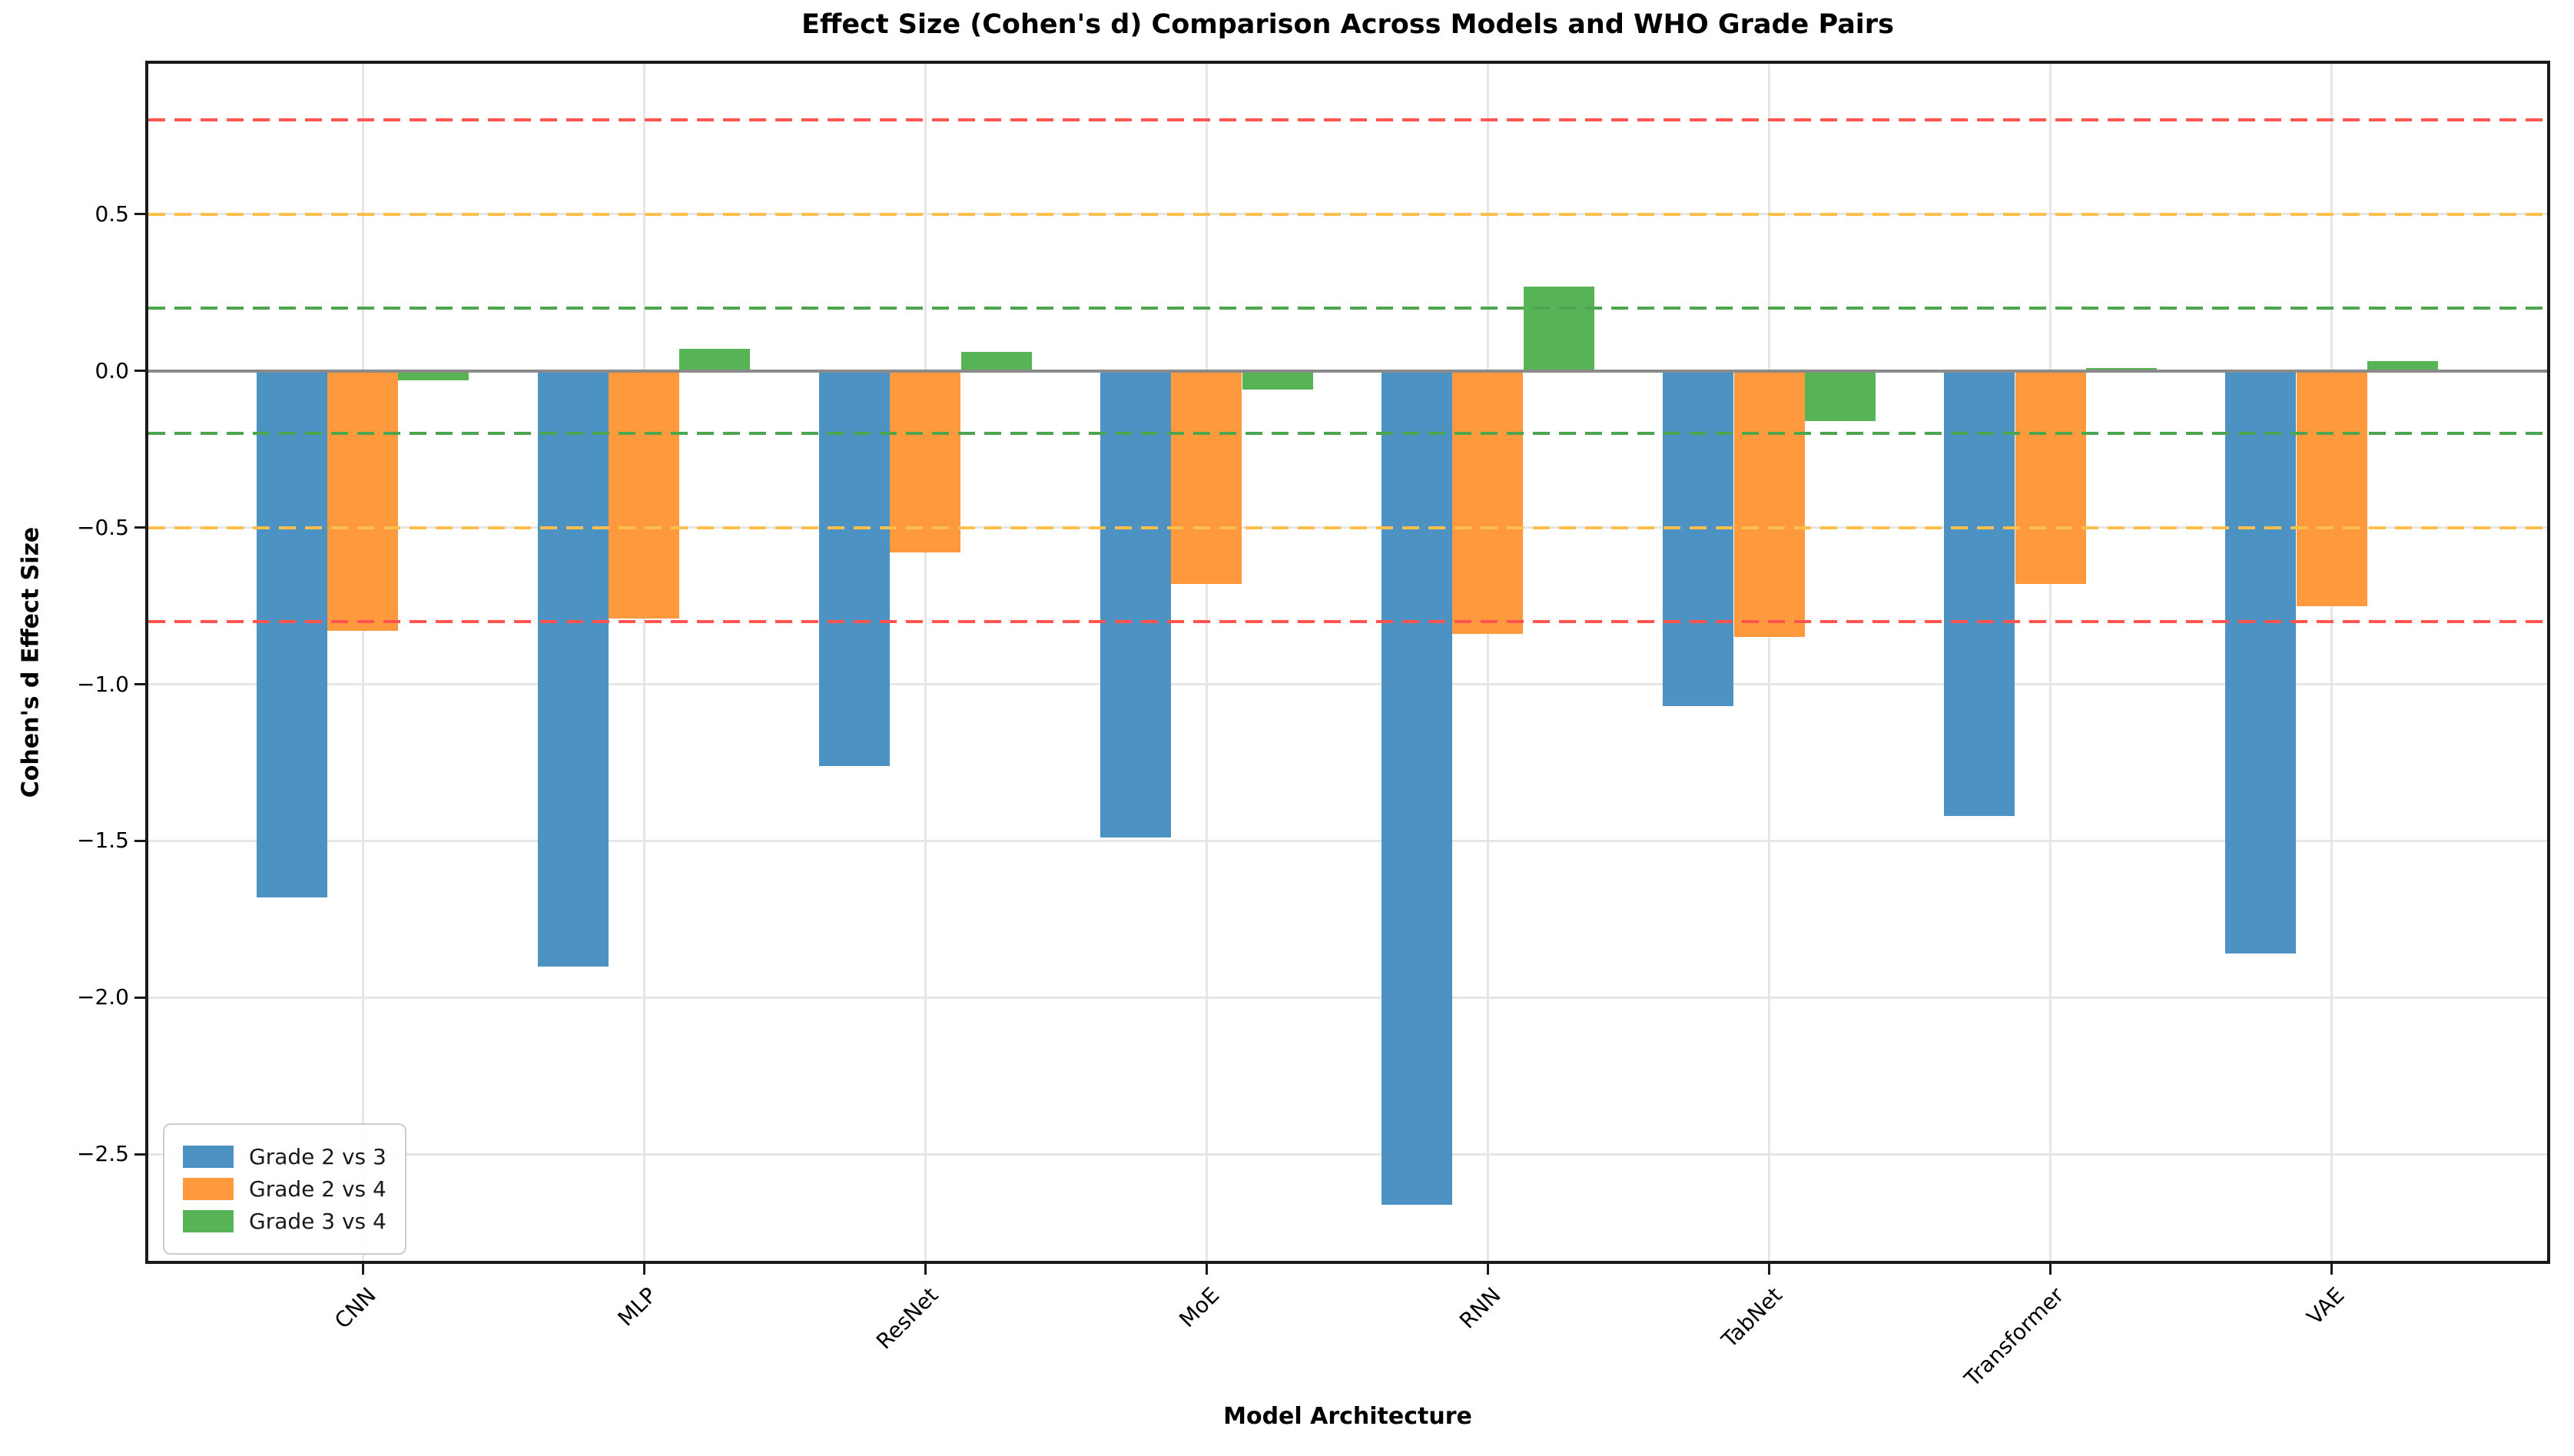 Image resolution: width=2574 pixels, height=1456 pixels. I want to click on legend-row: Grade 2 vs 3, so click(284, 1157).